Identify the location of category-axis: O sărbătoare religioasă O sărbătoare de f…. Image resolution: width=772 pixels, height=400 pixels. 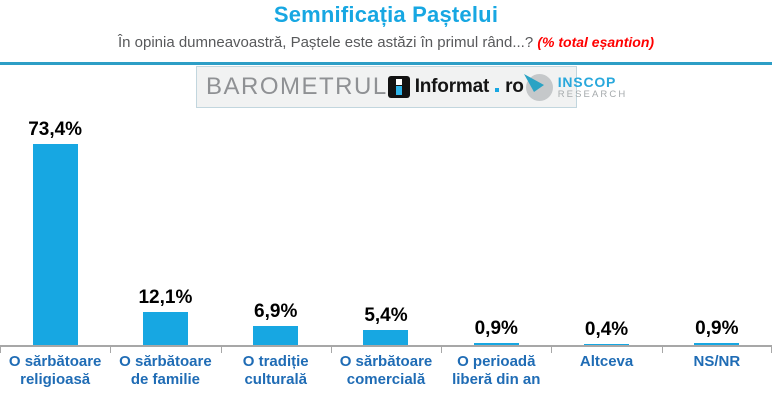
(386, 371).